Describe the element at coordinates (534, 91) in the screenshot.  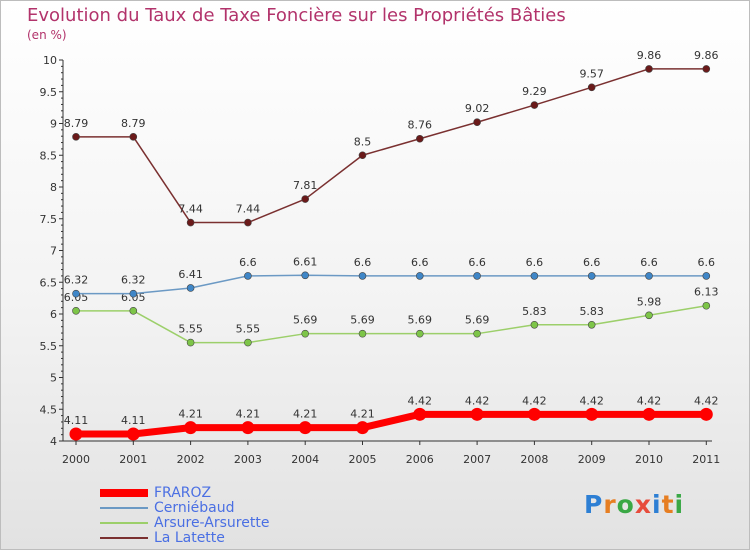
I see `data-label-la-latette: 9.29` at that location.